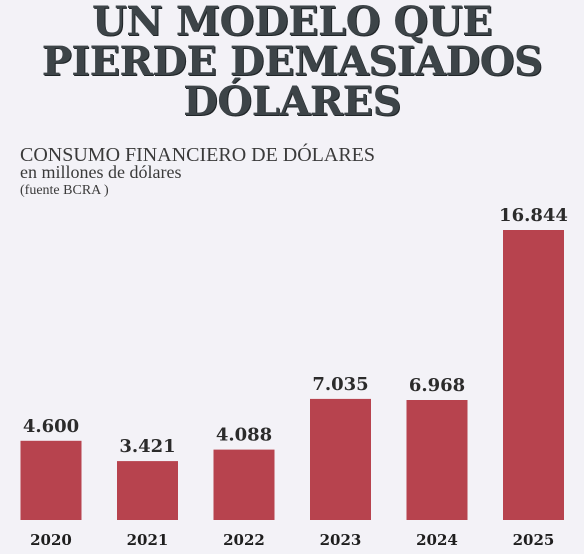 This screenshot has width=584, height=554. What do you see at coordinates (340, 384) in the screenshot?
I see `value-label-2023: 7.035` at bounding box center [340, 384].